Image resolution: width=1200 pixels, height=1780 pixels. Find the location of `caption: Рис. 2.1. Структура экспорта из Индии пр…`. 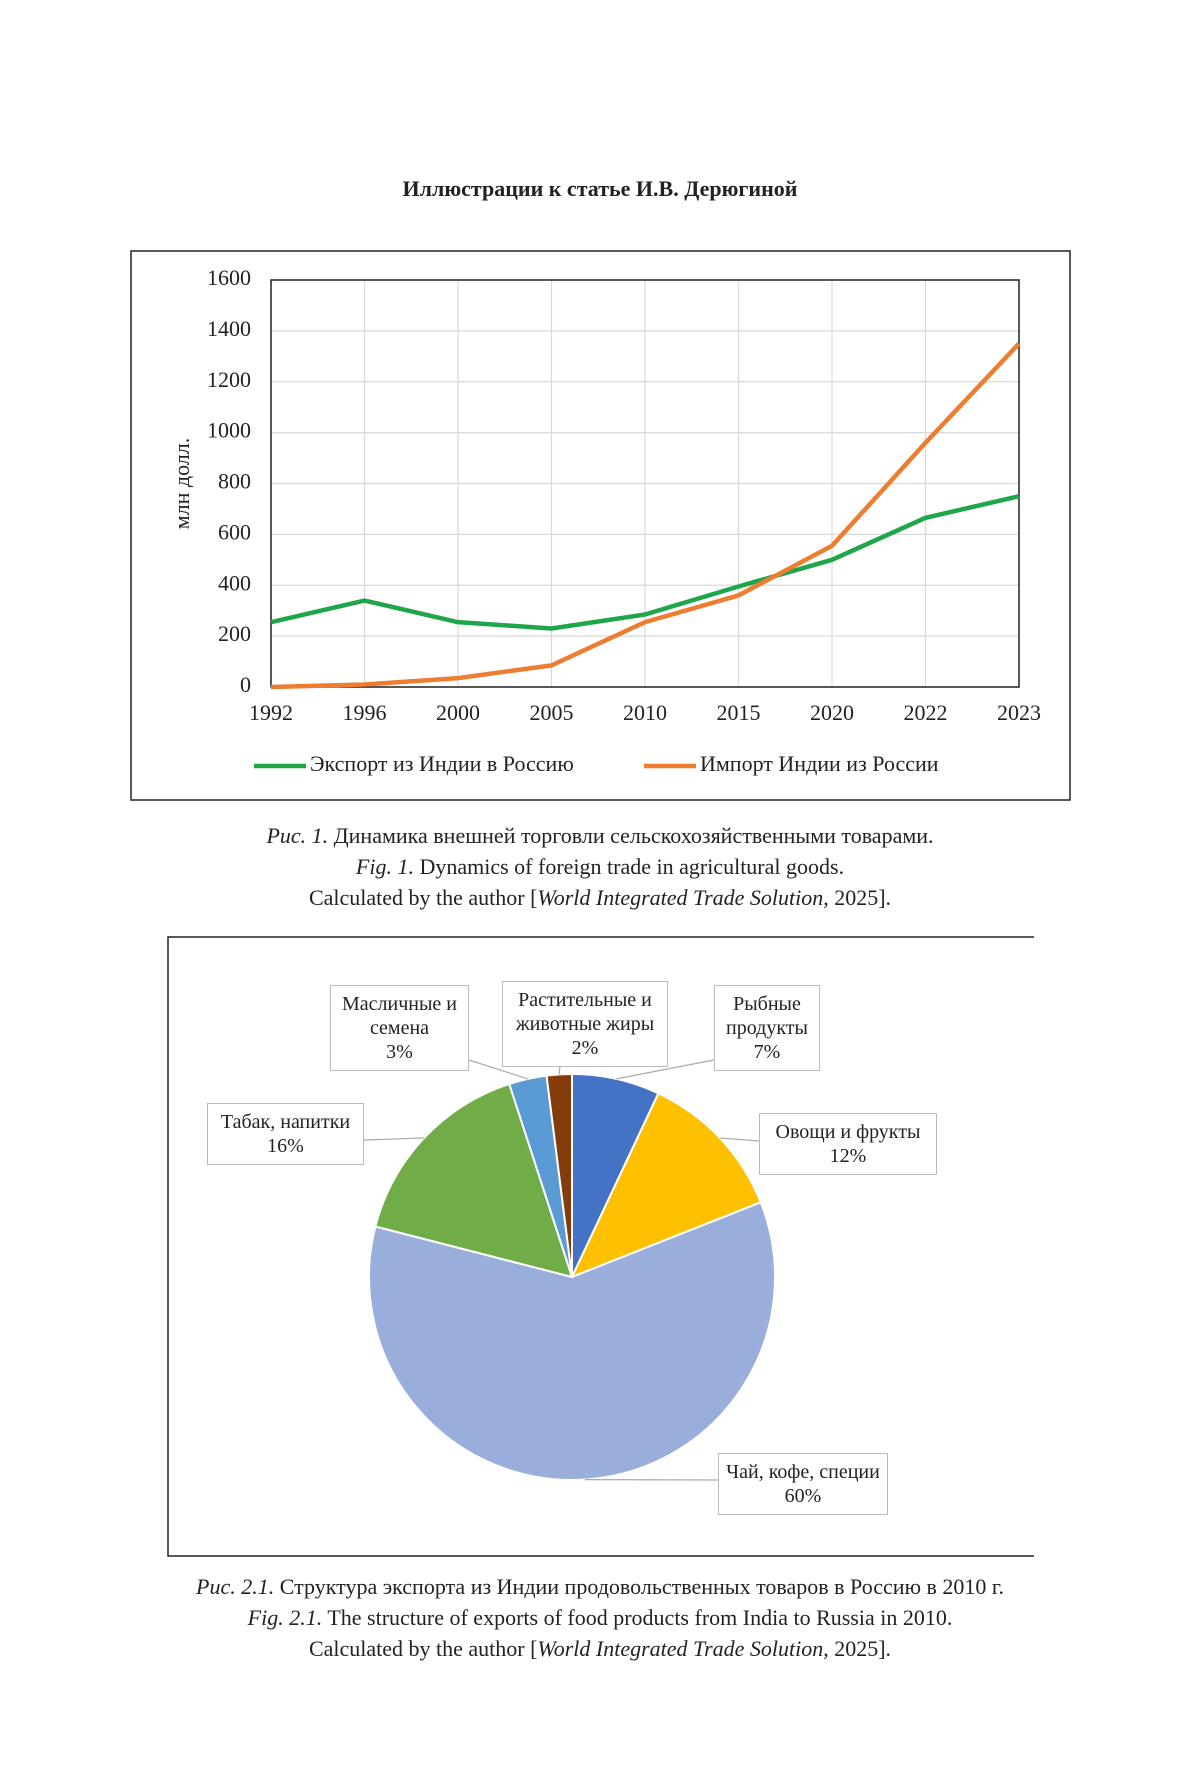

caption: Рис. 2.1. Структура экспорта из Индии пр… is located at coordinates (600, 1617).